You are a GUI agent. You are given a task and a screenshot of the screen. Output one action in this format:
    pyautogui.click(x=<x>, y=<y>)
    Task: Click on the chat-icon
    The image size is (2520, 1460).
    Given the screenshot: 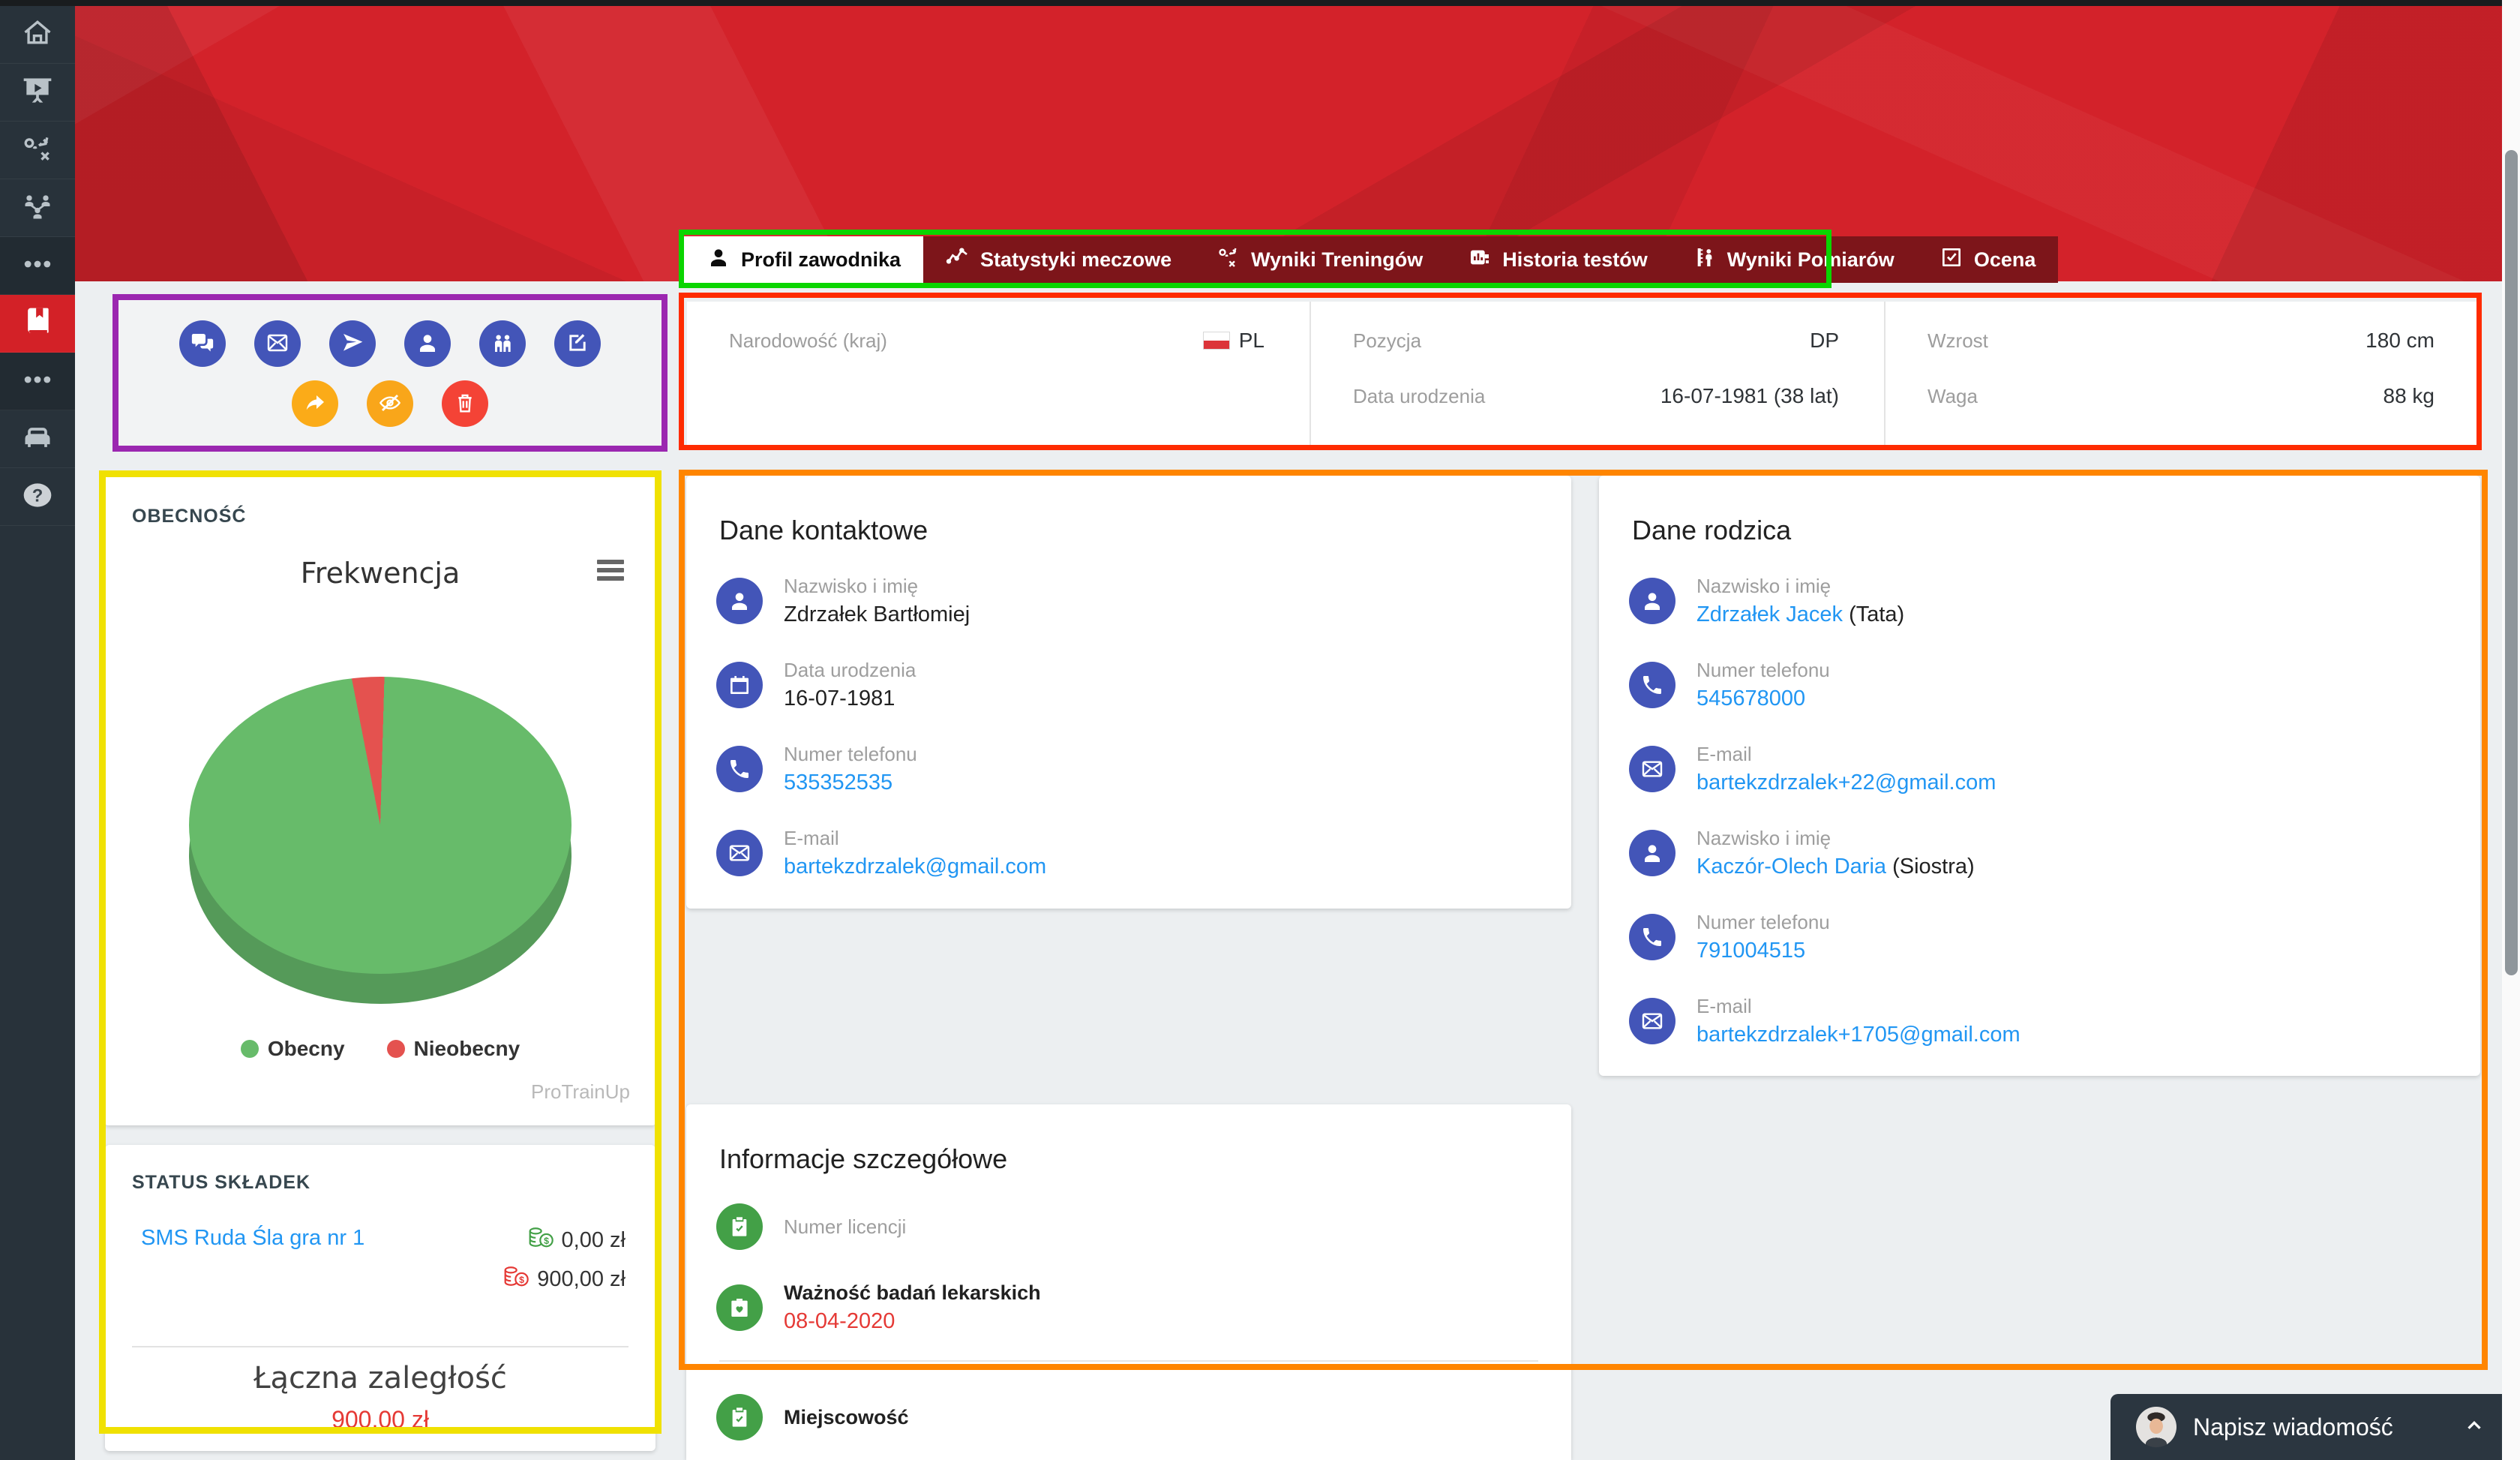 What is the action you would take?
    pyautogui.click(x=202, y=344)
    